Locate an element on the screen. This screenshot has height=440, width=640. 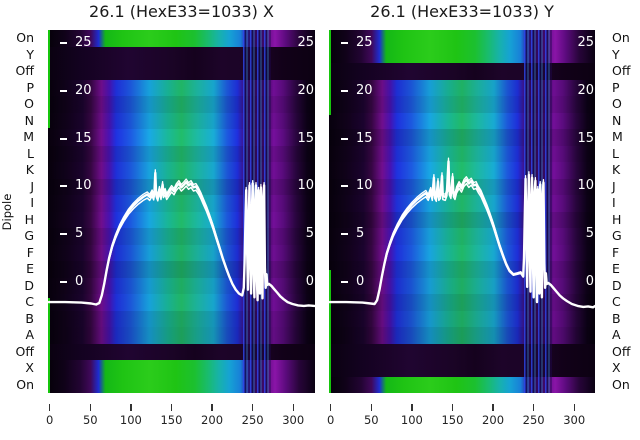
y-tick-value: 5 is located at coordinates (360, 234).